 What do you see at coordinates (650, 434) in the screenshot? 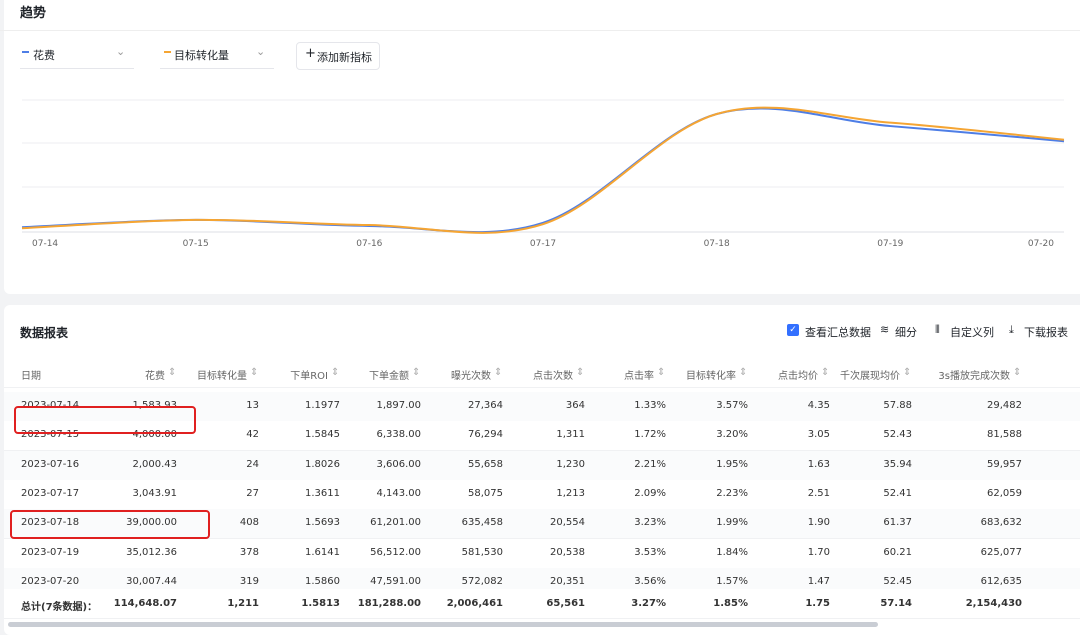
I see `table-cell: 1.72%` at bounding box center [650, 434].